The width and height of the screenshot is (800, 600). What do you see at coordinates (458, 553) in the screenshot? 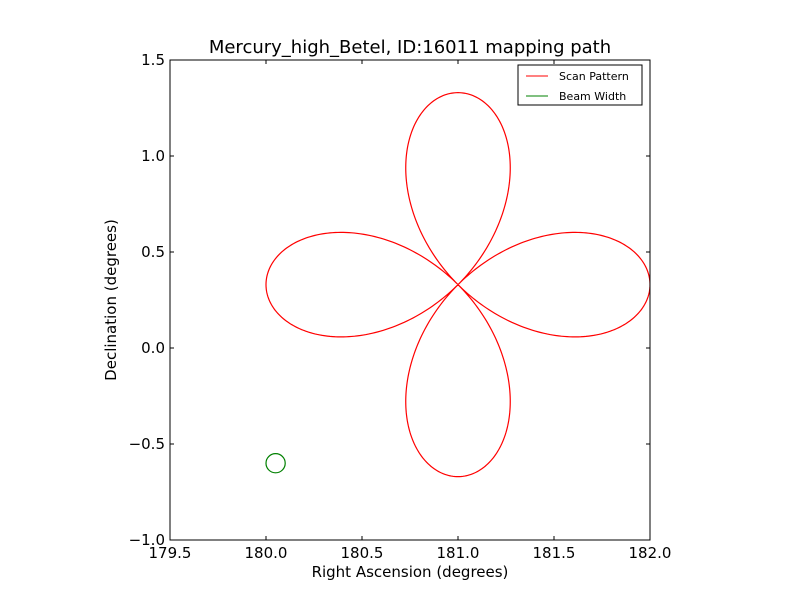
I see `x-tick-label: 181.0` at bounding box center [458, 553].